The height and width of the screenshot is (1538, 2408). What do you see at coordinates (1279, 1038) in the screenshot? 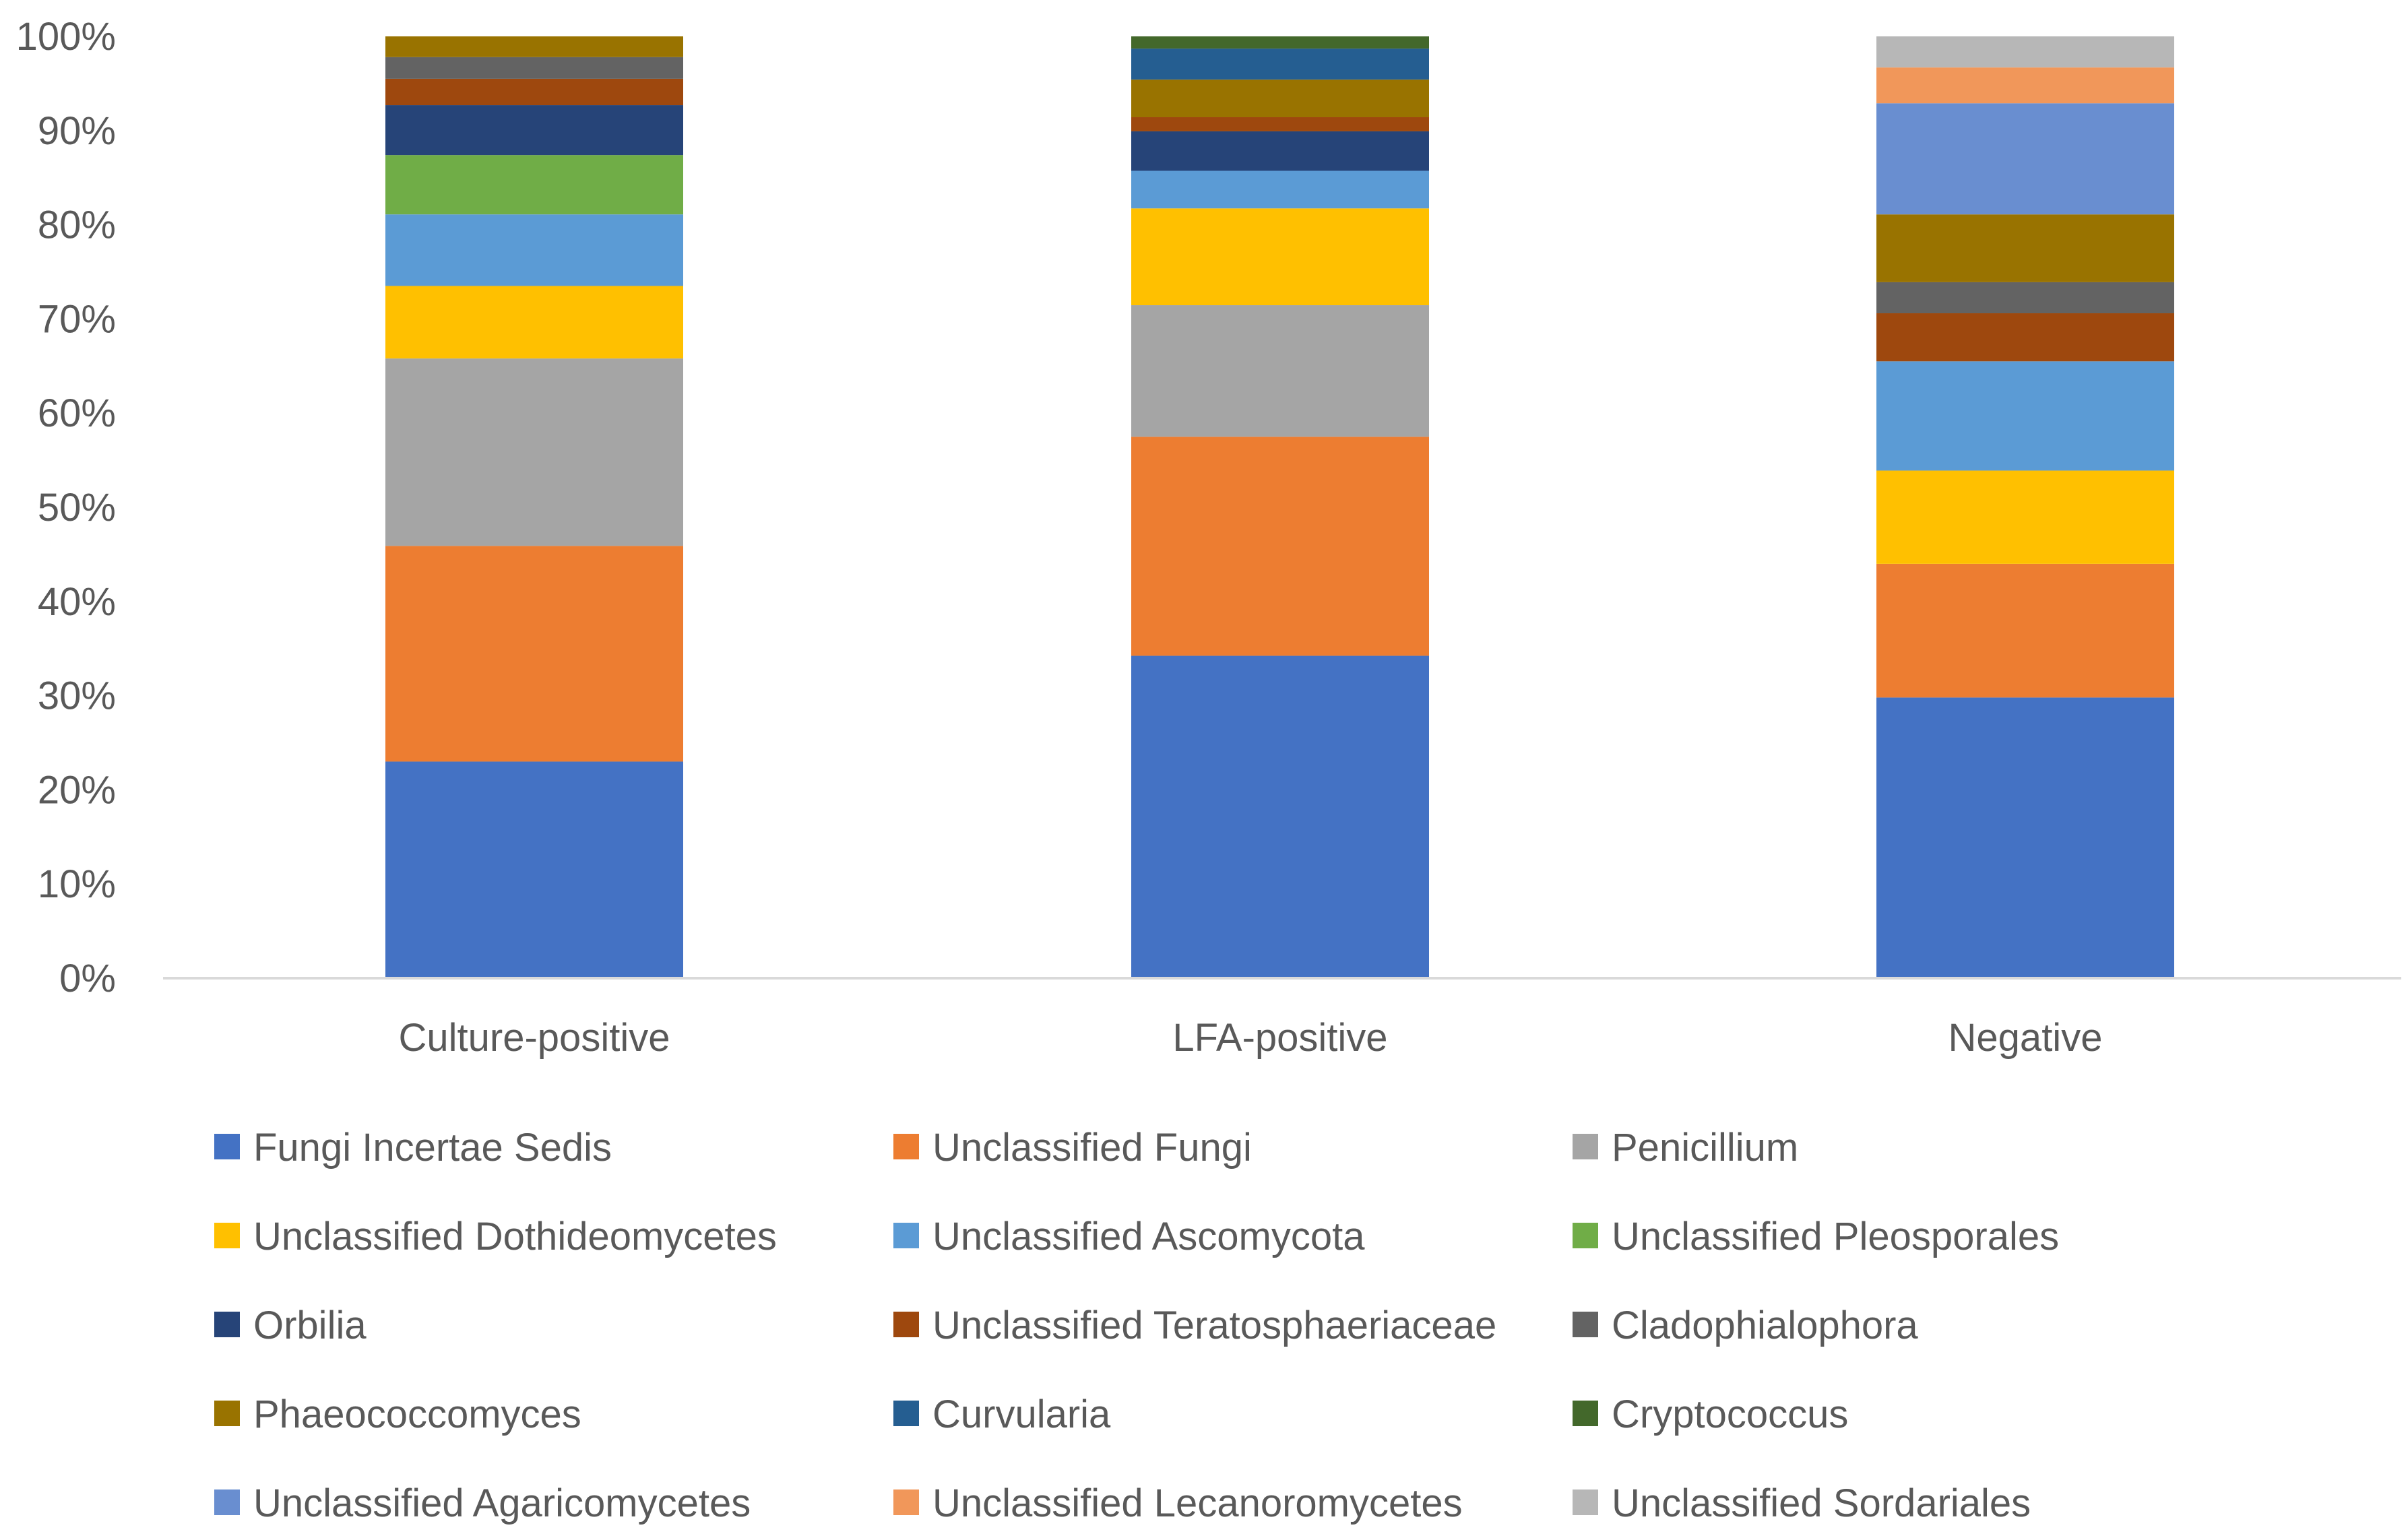
I see `x-tick-label: LFA-positive` at bounding box center [1279, 1038].